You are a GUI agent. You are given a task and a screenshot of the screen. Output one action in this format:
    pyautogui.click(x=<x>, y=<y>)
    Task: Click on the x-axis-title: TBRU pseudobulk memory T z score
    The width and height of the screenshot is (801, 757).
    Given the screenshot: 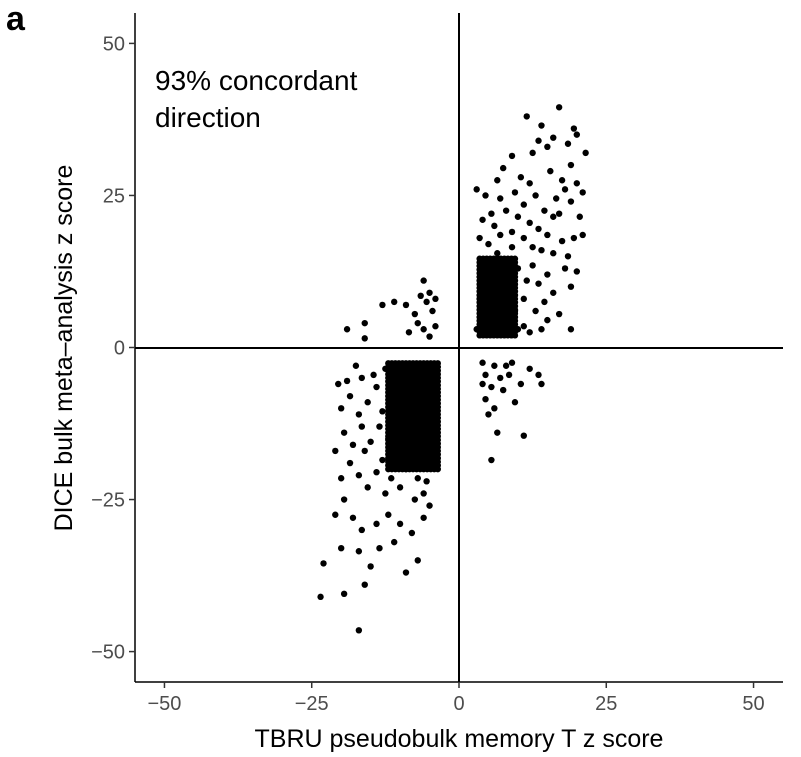 What is the action you would take?
    pyautogui.click(x=459, y=739)
    